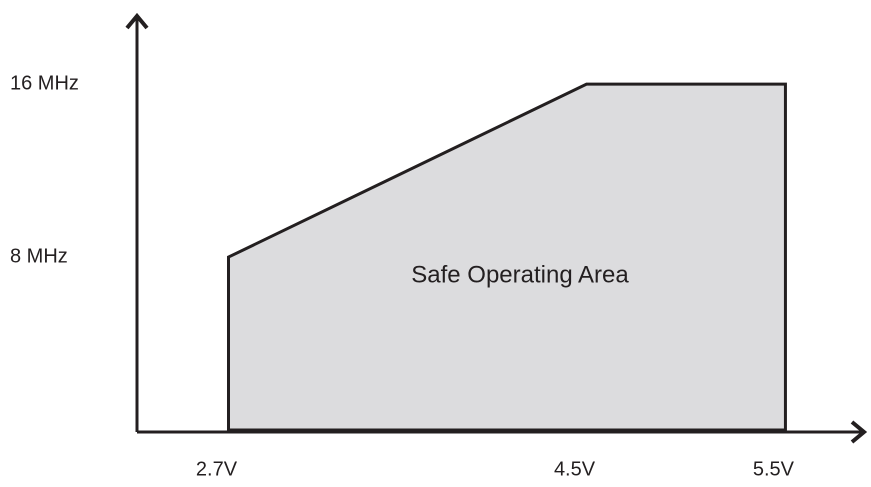 The height and width of the screenshot is (487, 871). What do you see at coordinates (44, 83) in the screenshot?
I see `y-tick-label: 16 MHz` at bounding box center [44, 83].